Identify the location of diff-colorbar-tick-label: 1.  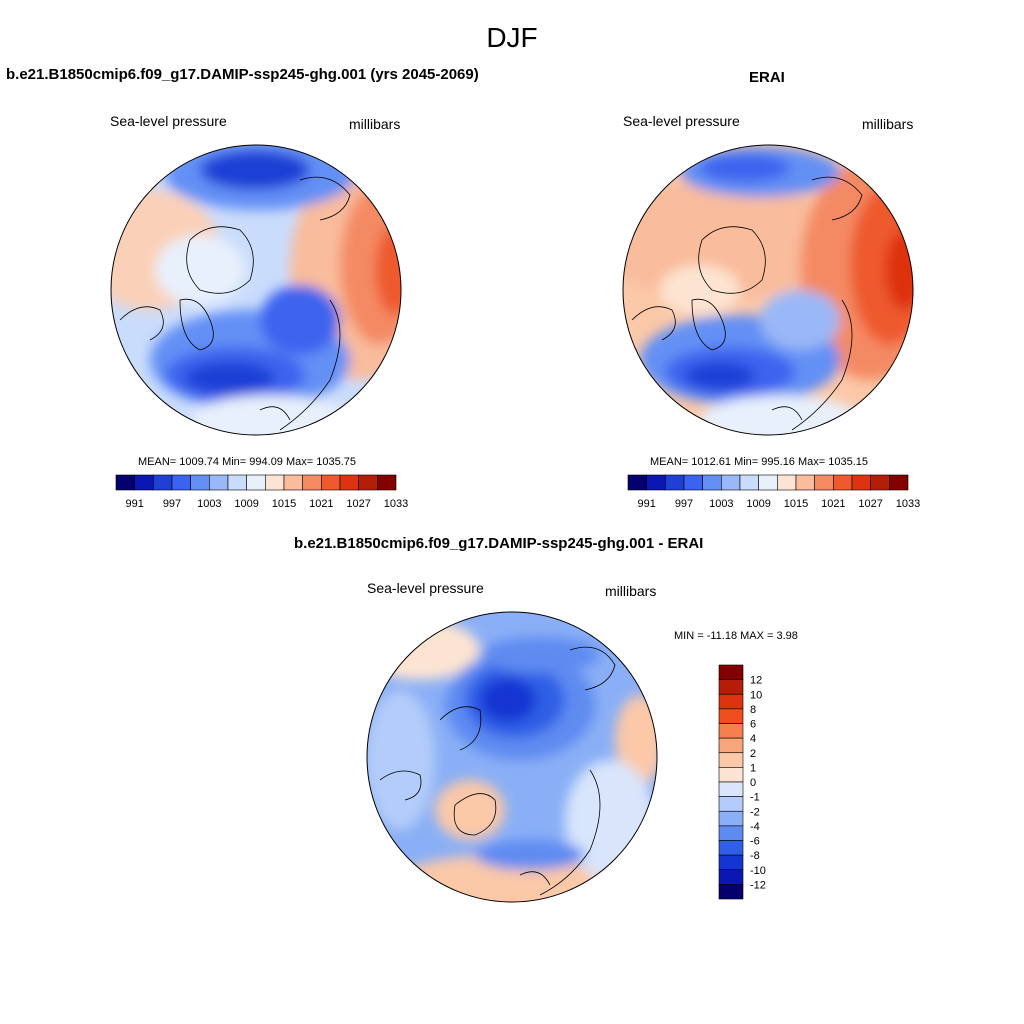
(753, 768).